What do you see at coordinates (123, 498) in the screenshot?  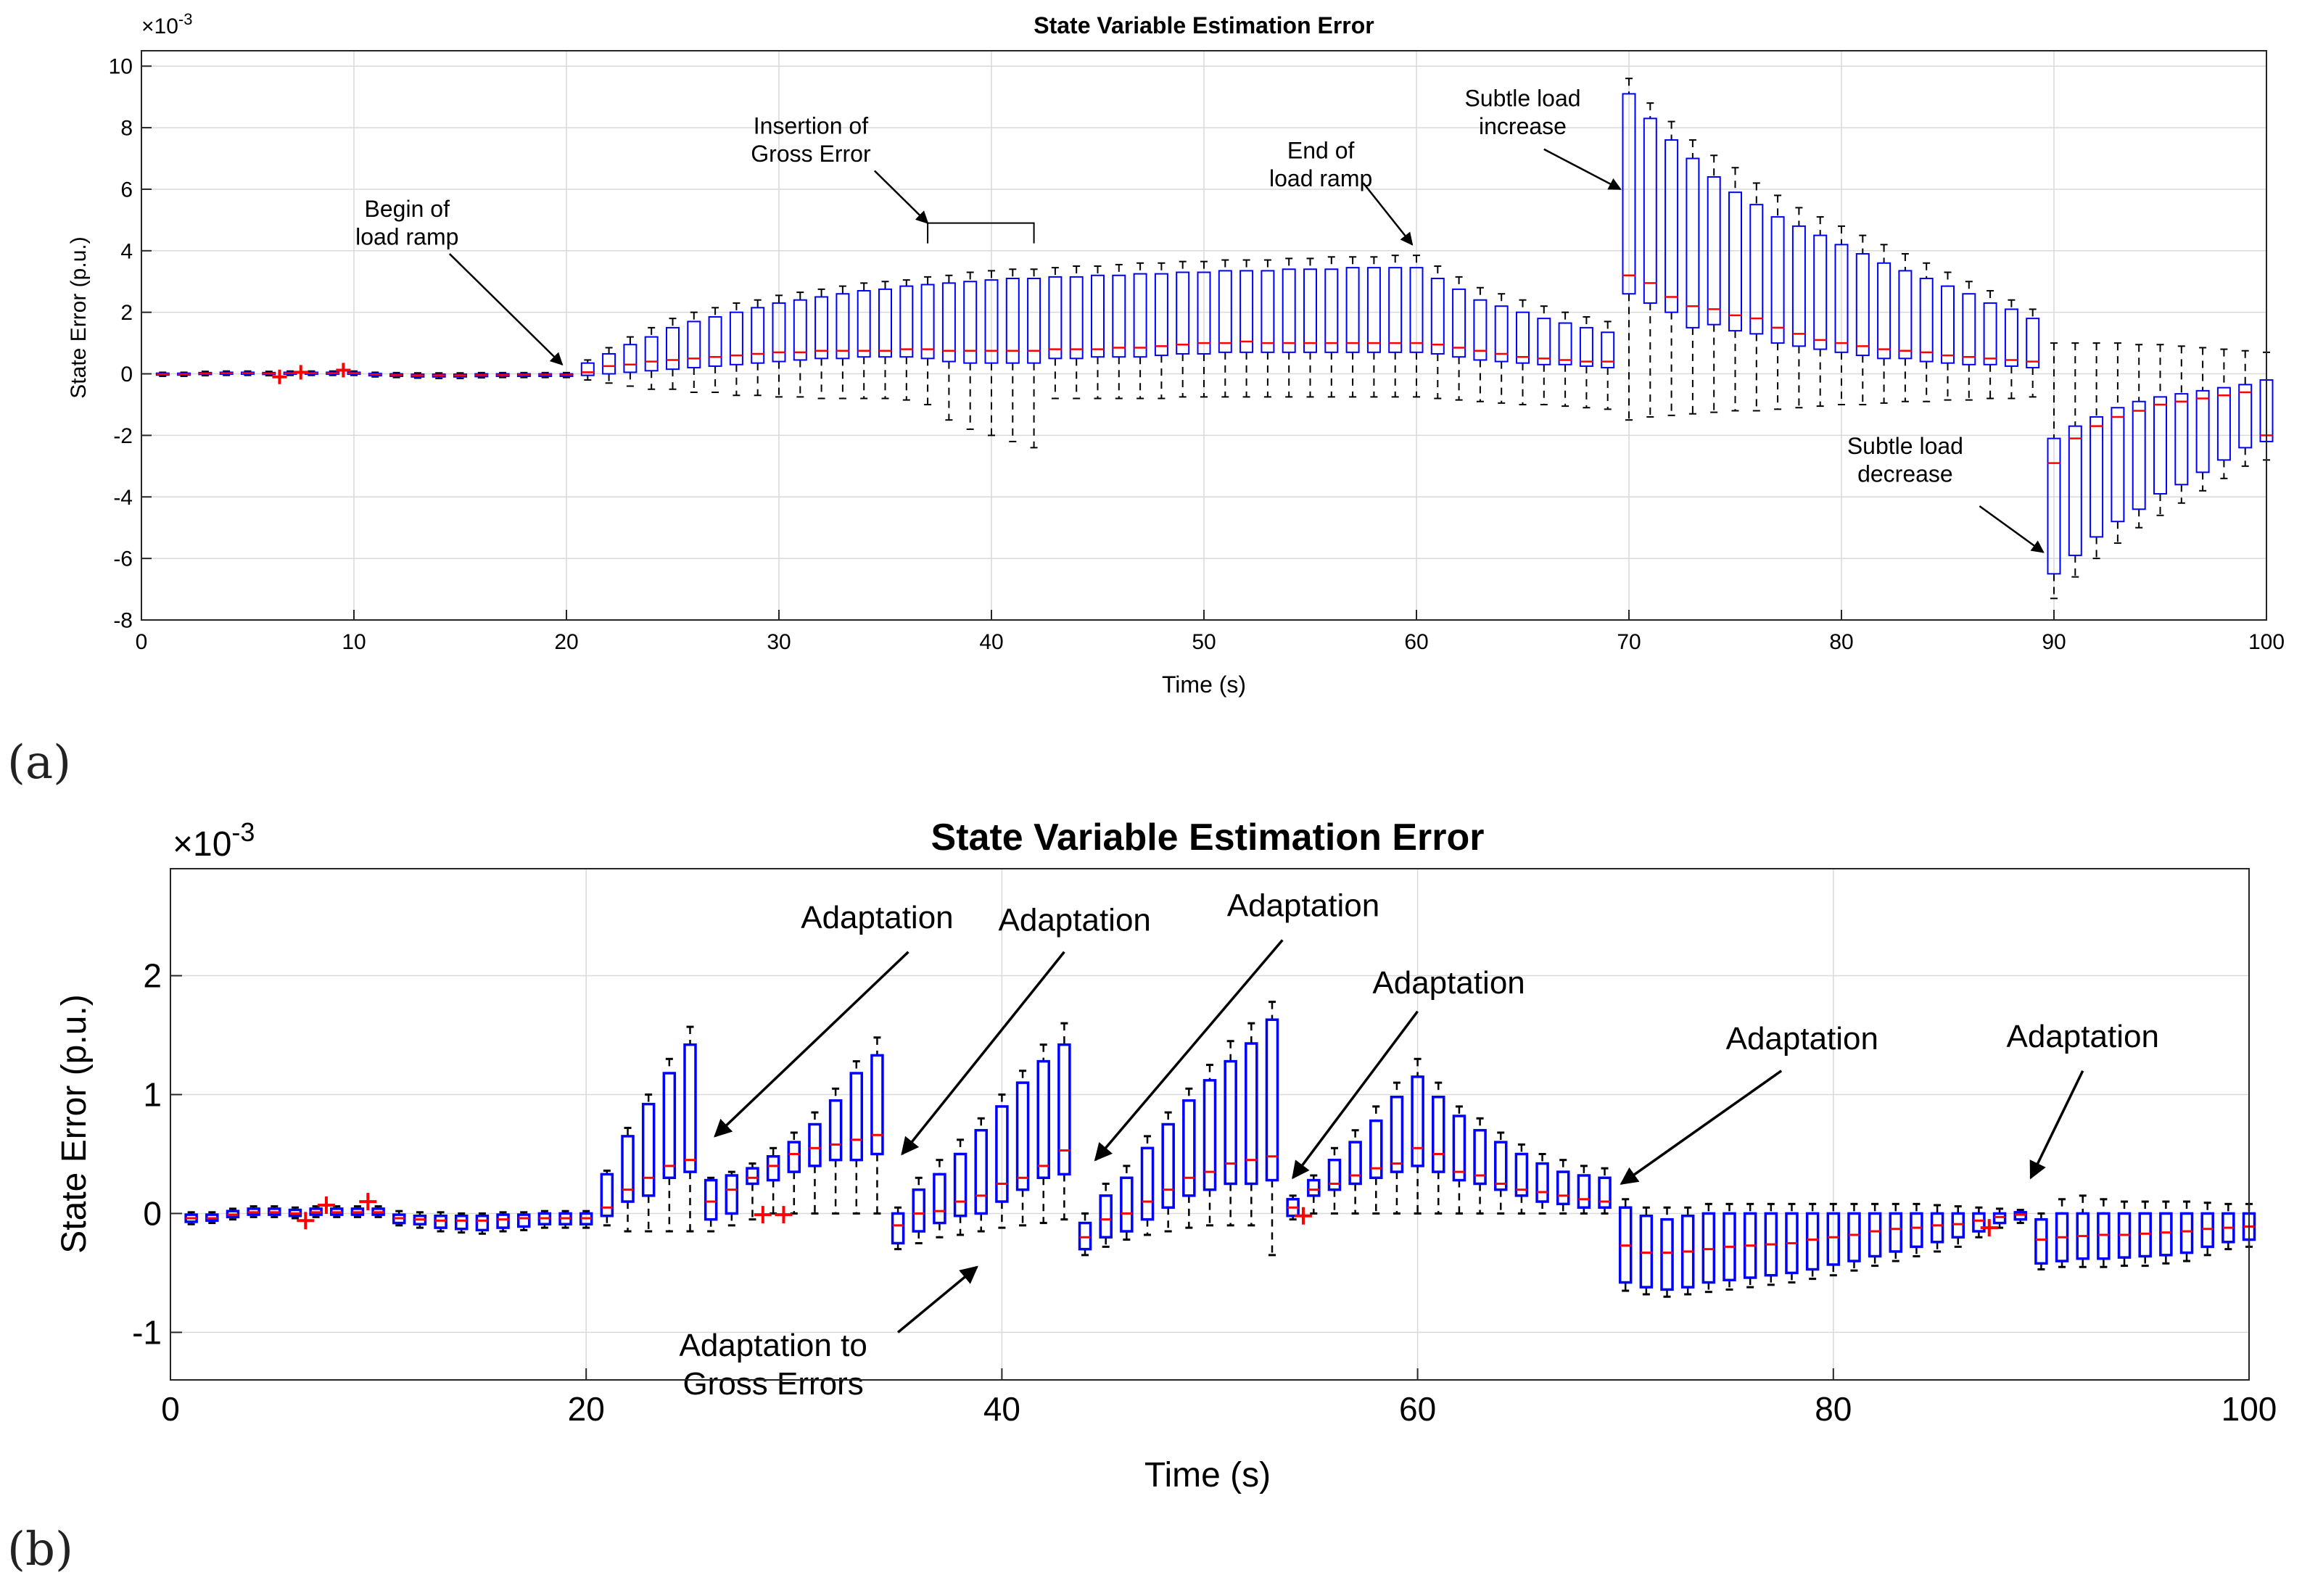 I see `y-tick-label: -4` at bounding box center [123, 498].